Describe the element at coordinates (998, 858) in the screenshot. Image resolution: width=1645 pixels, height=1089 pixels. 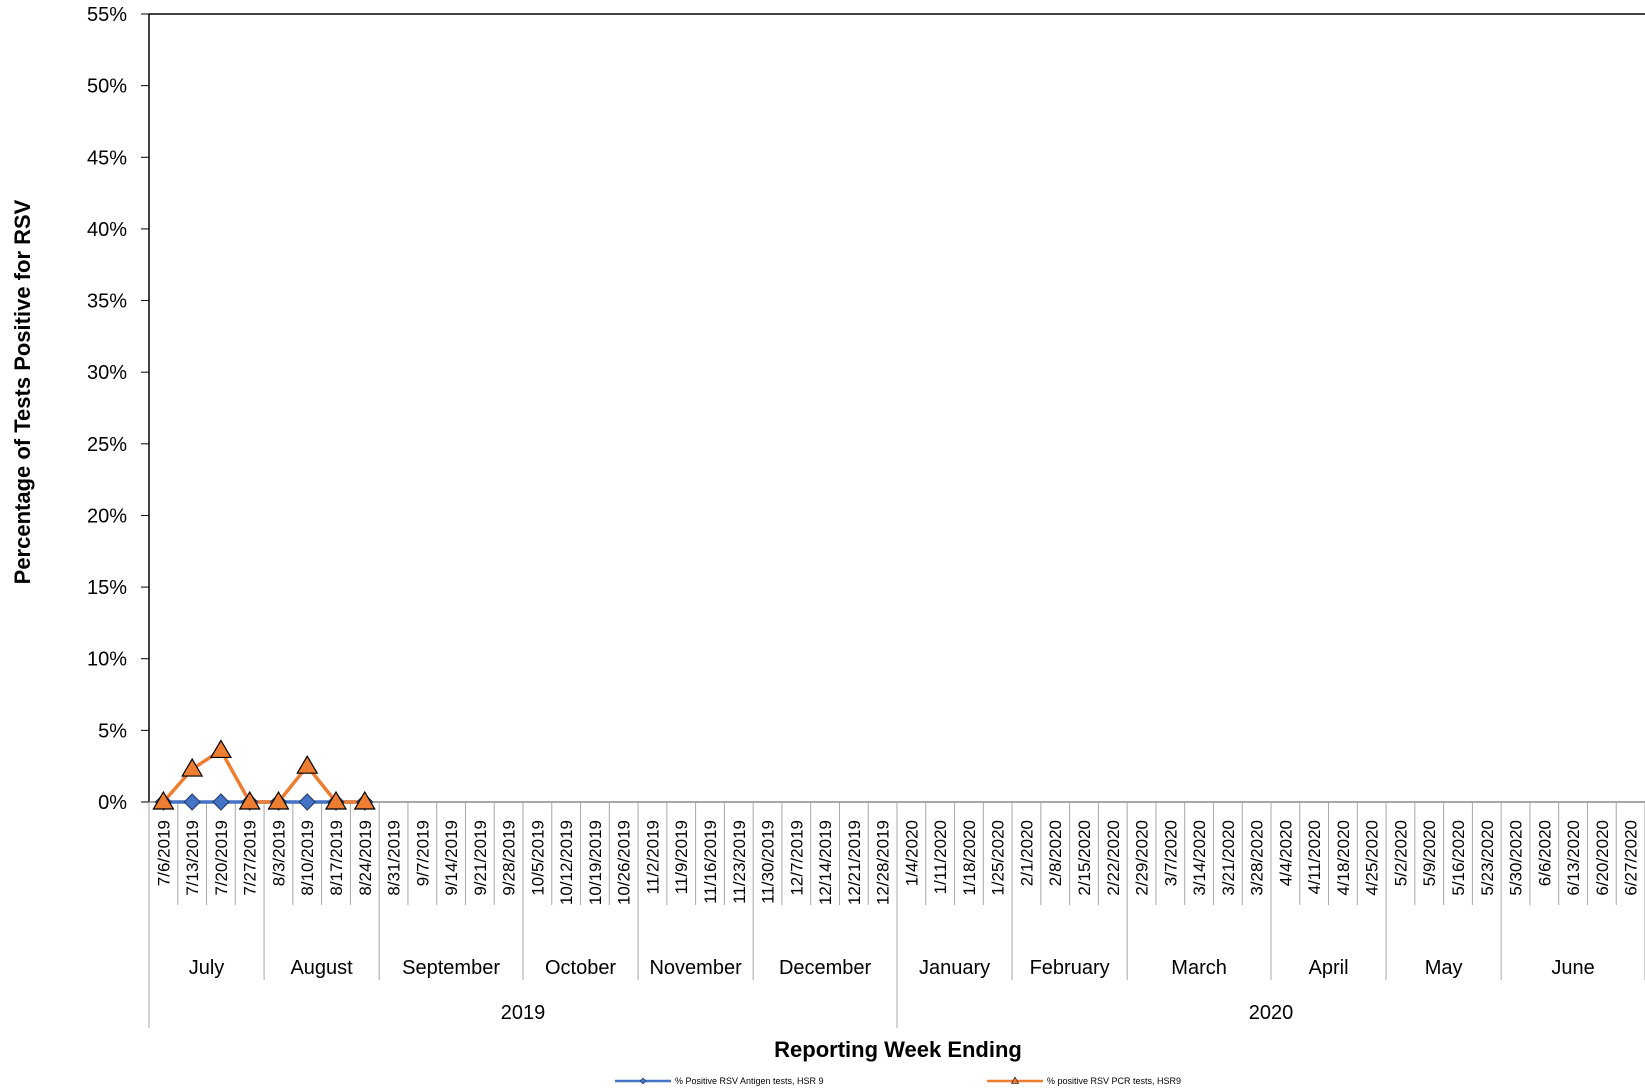
I see `x-tick-label: 1/25/2020` at that location.